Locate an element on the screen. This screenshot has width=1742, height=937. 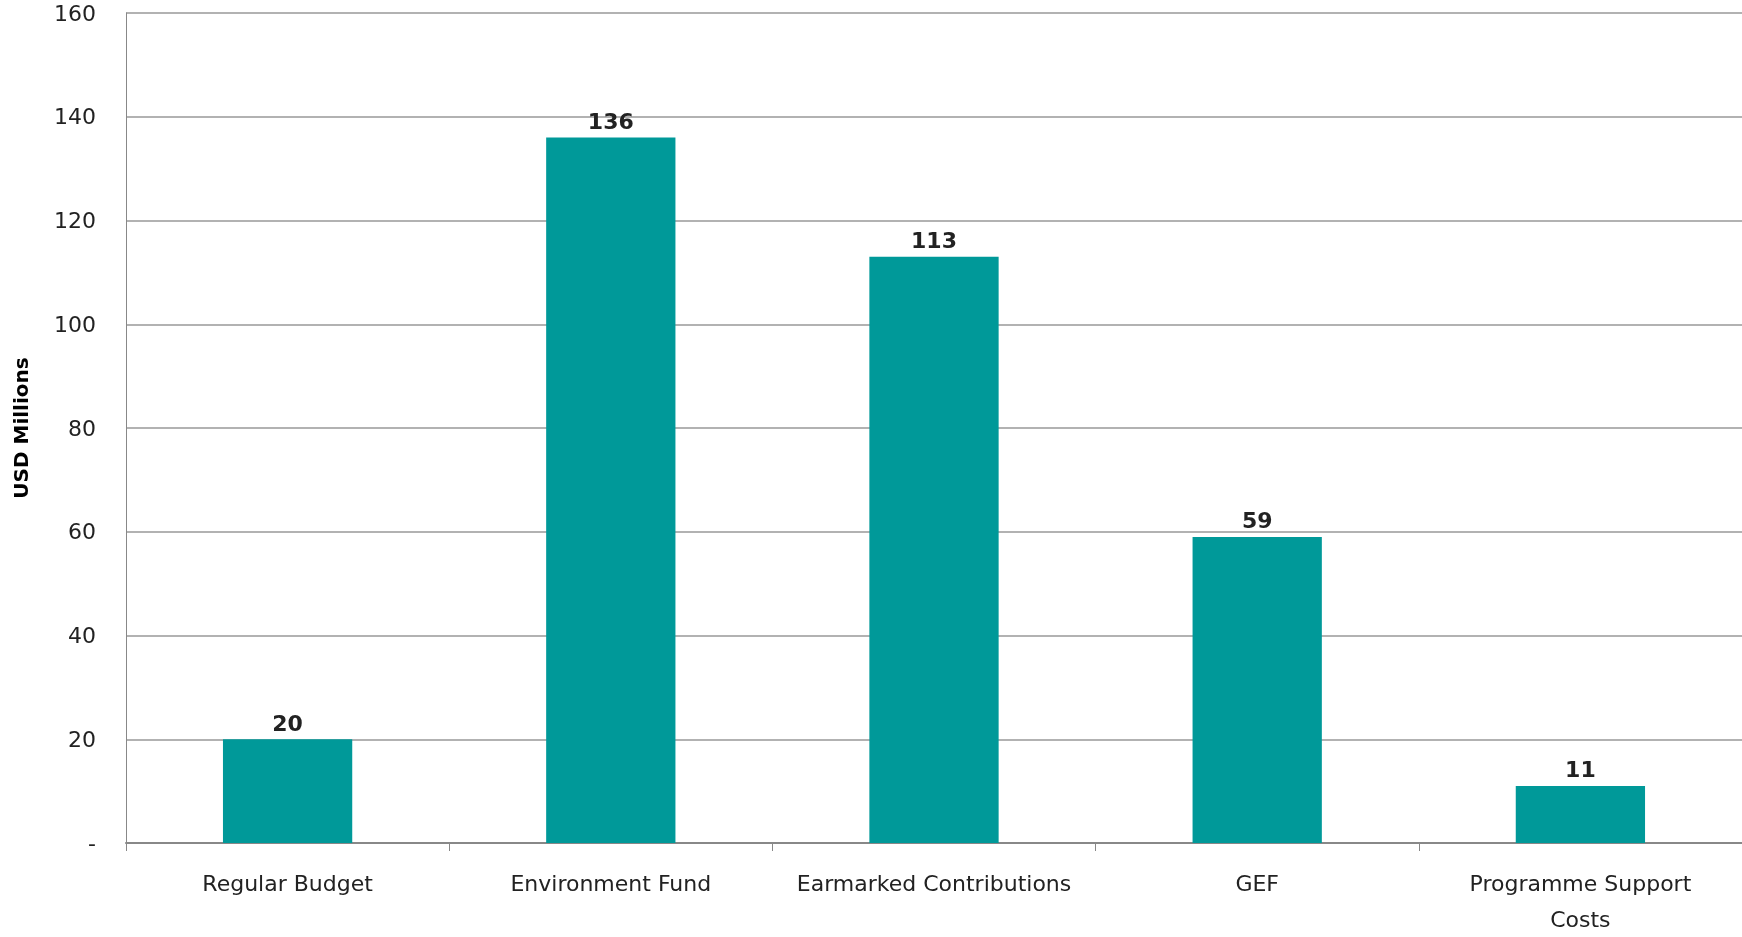
y-tick-label: 160 is located at coordinates (75, 13).